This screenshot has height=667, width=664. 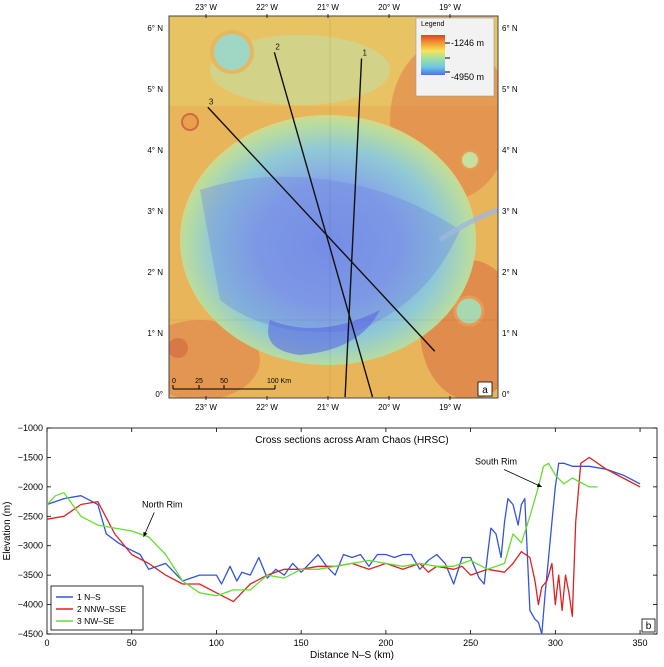 I want to click on legend-box, so click(x=97, y=608).